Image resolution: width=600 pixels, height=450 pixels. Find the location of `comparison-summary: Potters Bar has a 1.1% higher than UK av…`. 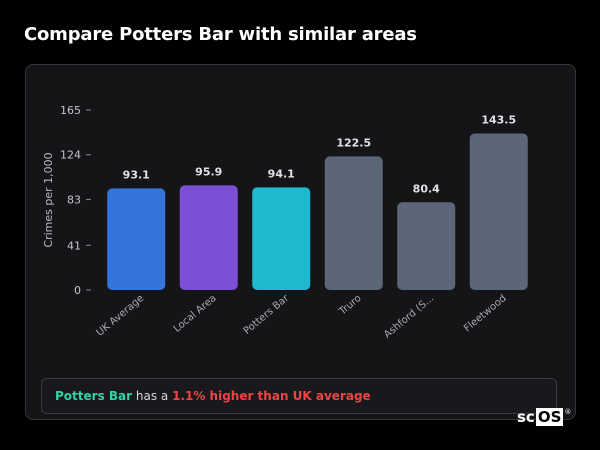

comparison-summary: Potters Bar has a 1.1% higher than UK av… is located at coordinates (299, 396).